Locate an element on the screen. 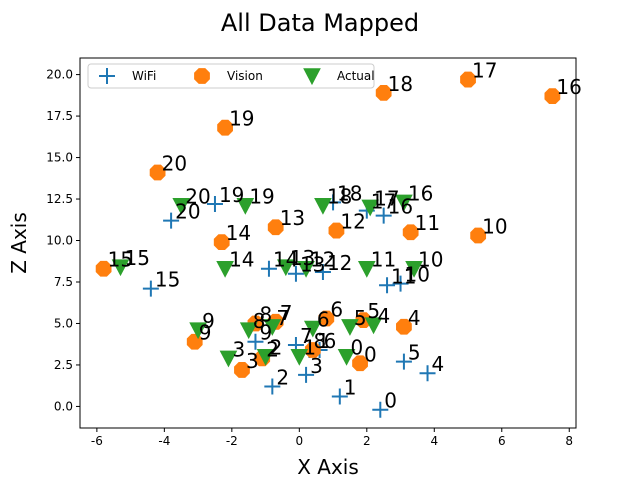  legend-wifi-marker is located at coordinates (107, 76).